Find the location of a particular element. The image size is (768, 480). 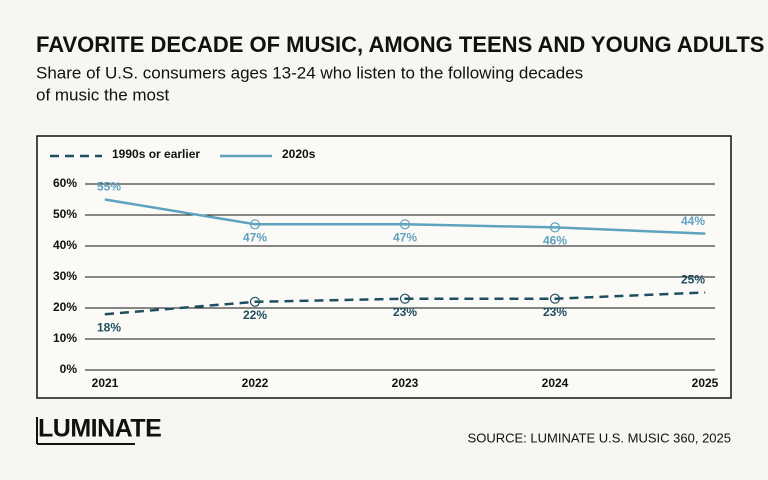

chart-subtitle: of music the most is located at coordinates (102, 94).